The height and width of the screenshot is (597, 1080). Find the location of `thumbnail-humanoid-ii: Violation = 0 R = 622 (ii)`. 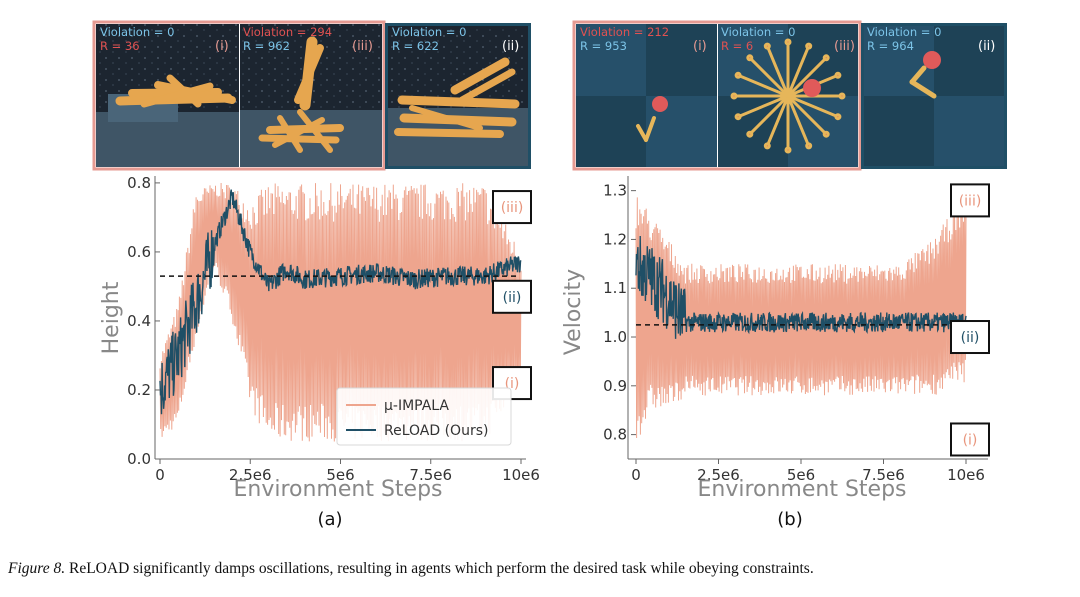

thumbnail-humanoid-ii: Violation = 0 R = 622 (ii) is located at coordinates (458, 96).